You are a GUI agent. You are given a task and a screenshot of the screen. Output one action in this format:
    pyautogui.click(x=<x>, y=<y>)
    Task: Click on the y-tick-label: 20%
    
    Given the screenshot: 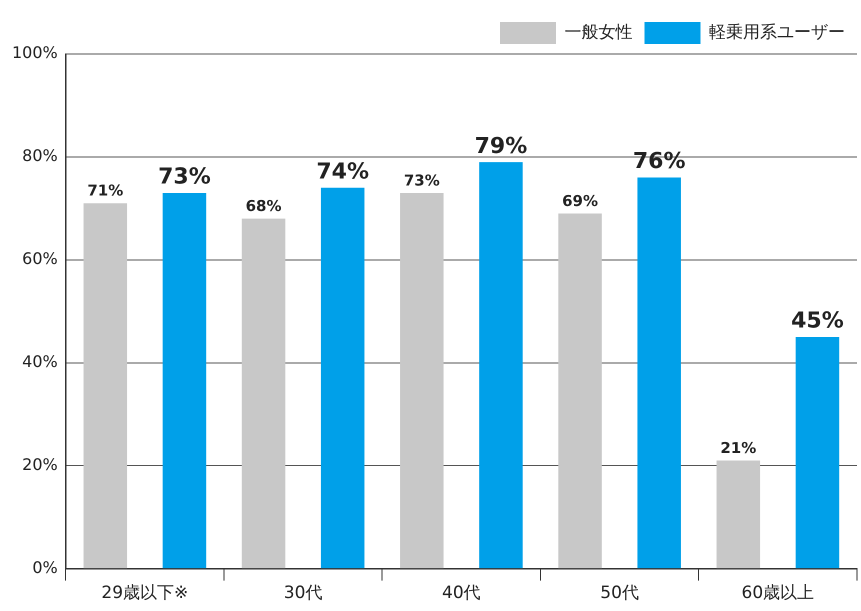 What is the action you would take?
    pyautogui.click(x=40, y=464)
    